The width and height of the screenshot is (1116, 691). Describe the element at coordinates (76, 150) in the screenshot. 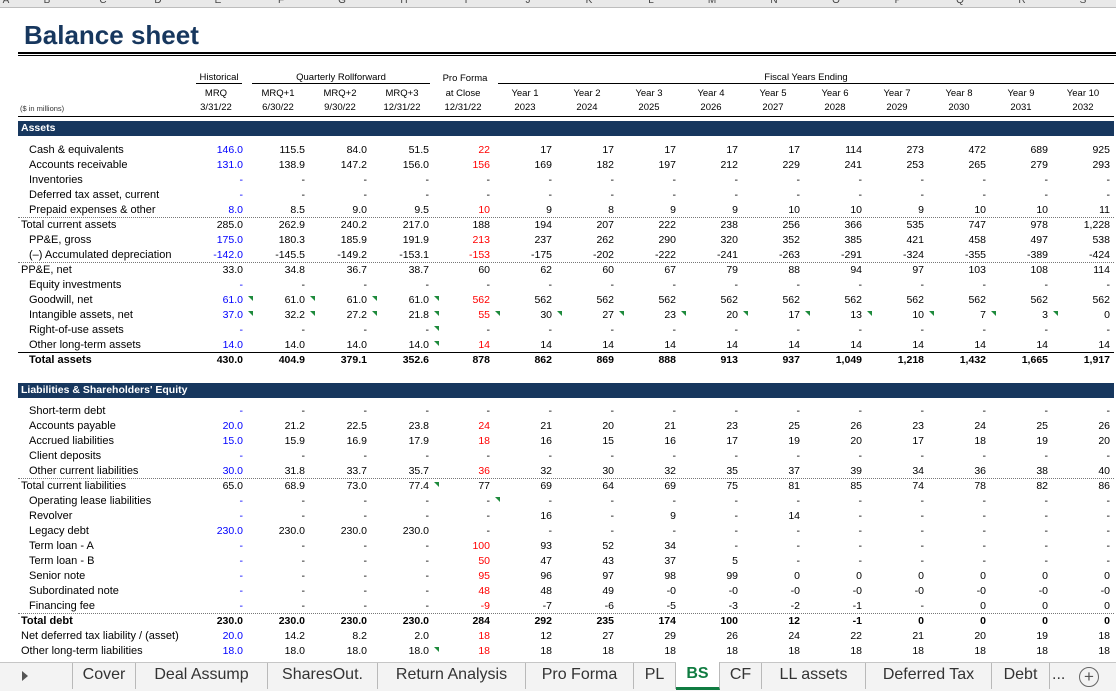

I see `row-label: Cash & equivalents` at that location.